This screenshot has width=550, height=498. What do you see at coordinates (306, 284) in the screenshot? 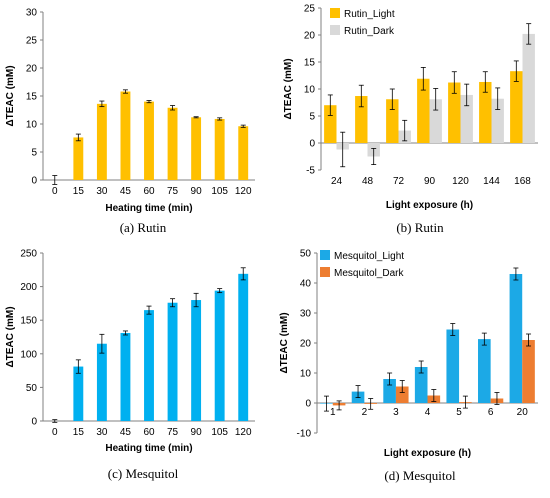
I see `y-tick-label: 40` at bounding box center [306, 284].